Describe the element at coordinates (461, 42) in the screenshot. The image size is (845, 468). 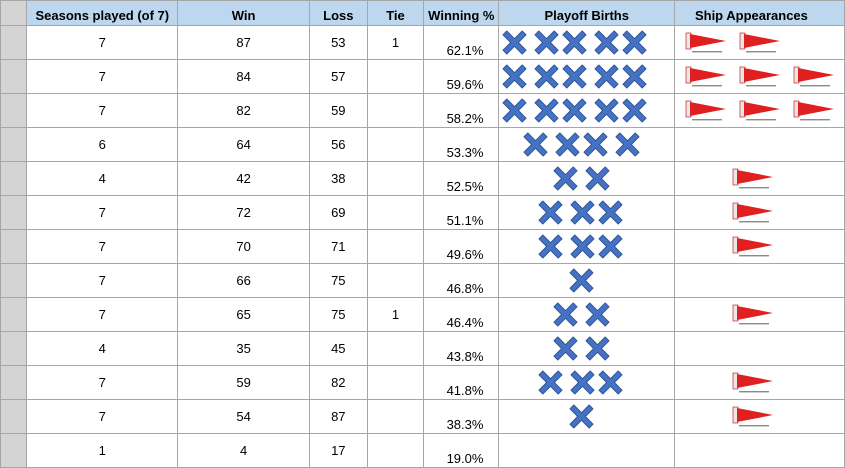
I see `cell-winning-pct: 62.1%` at that location.